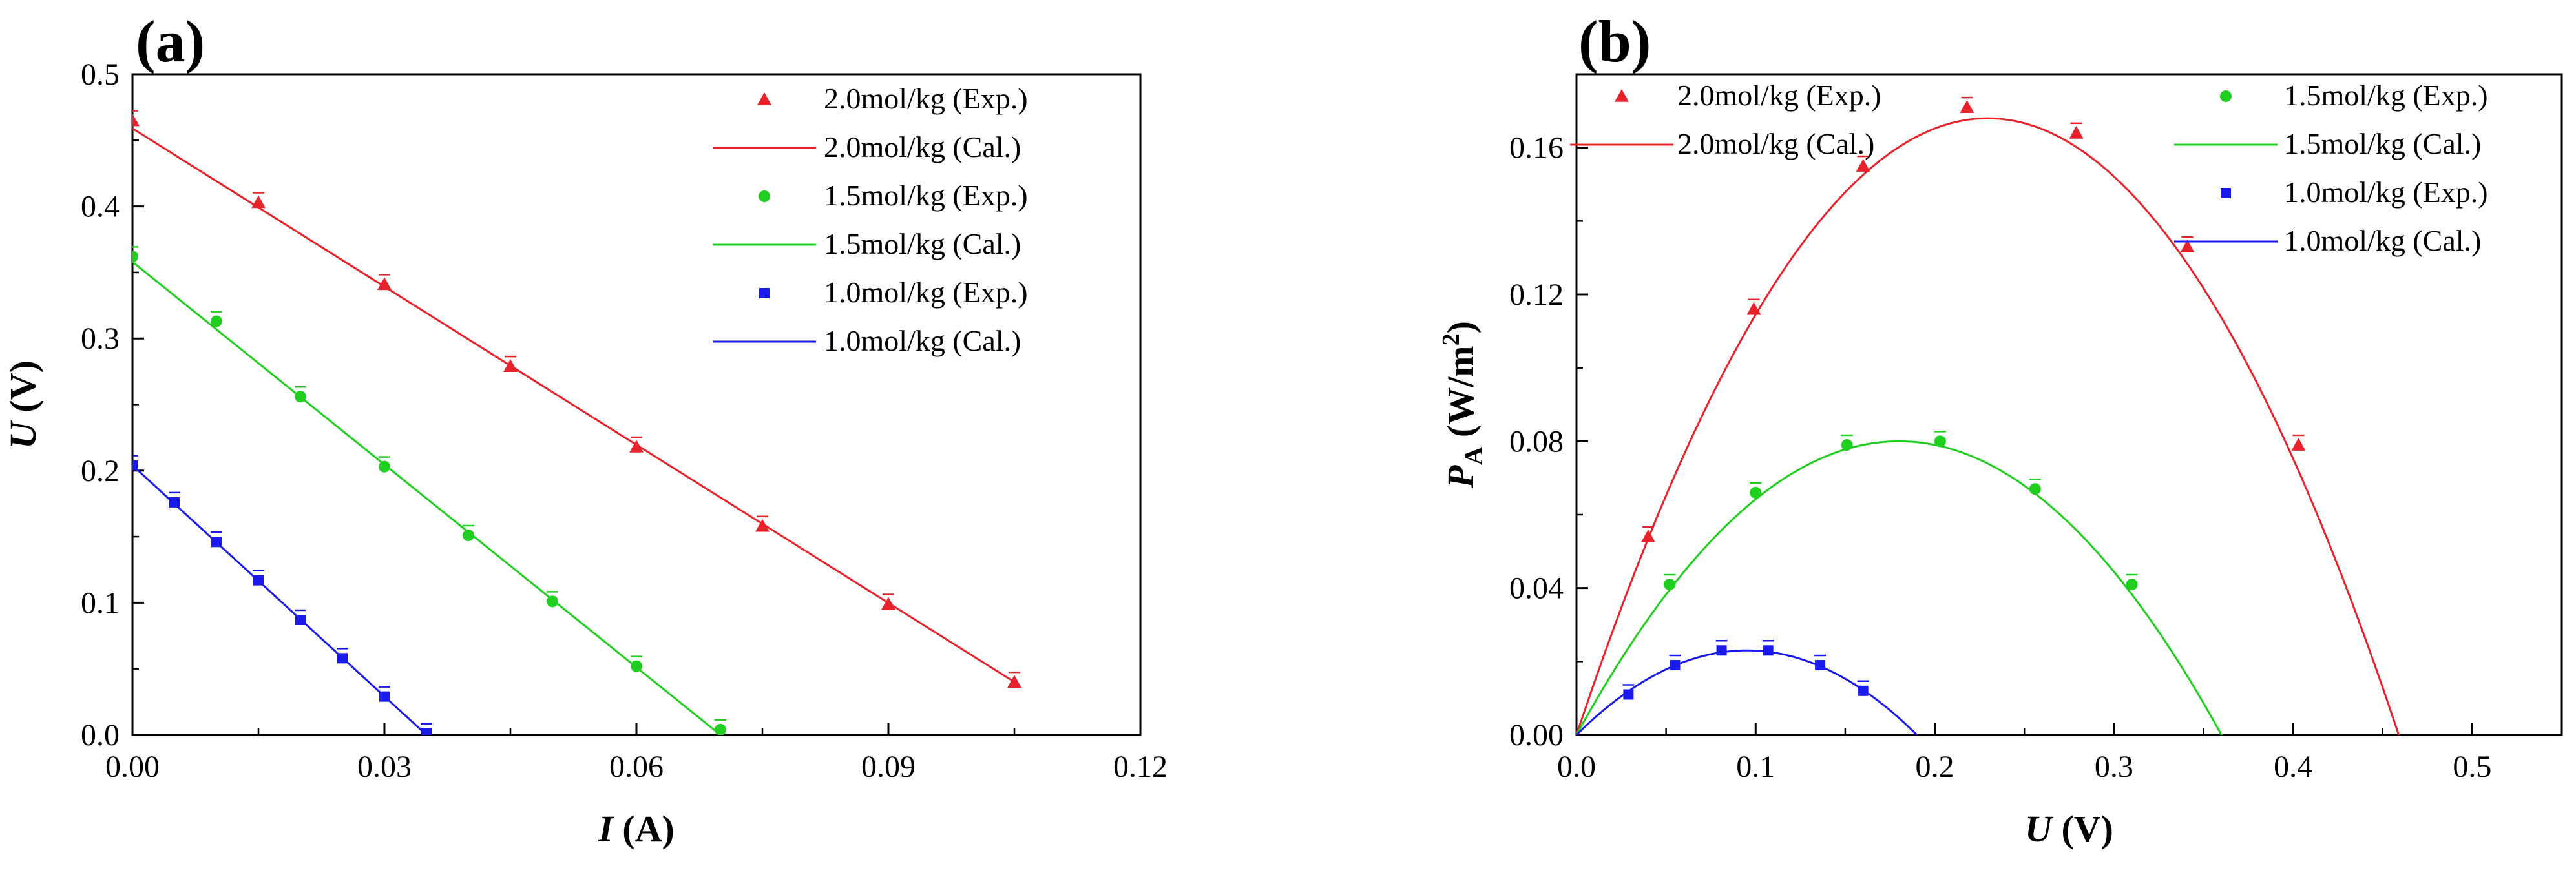 This screenshot has height=875, width=2576. I want to click on y-axis-unit: (W/m, so click(1461, 395).